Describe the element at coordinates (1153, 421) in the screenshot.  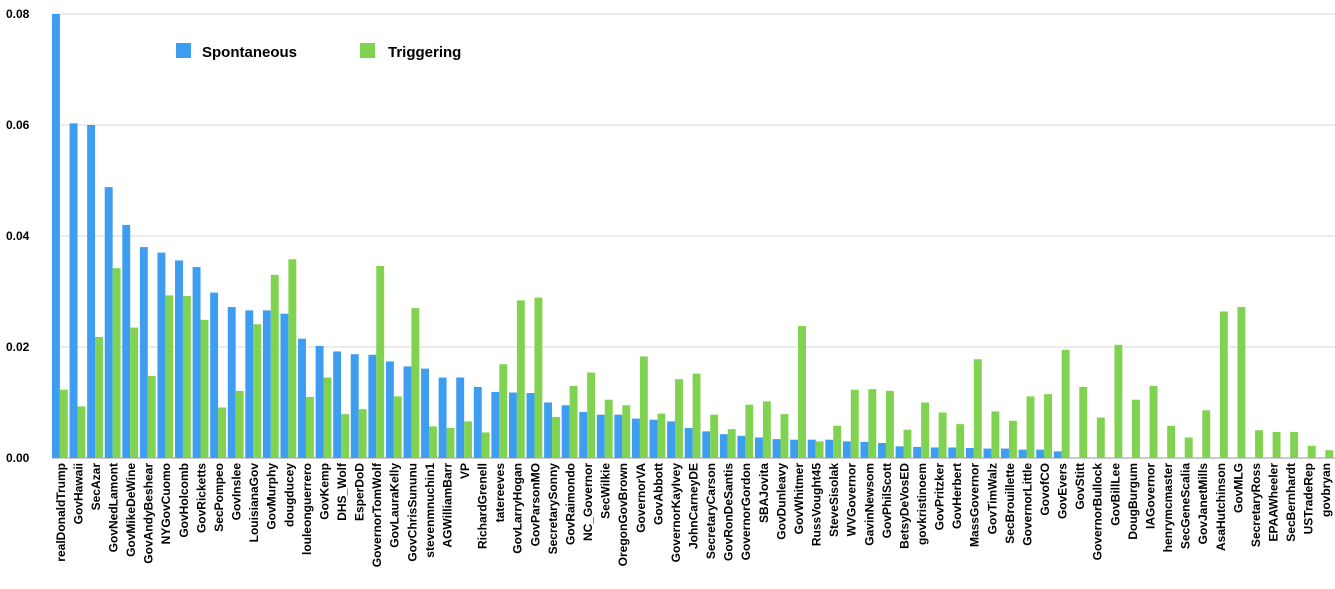
I see `bar-triggering-IAGovernor` at that location.